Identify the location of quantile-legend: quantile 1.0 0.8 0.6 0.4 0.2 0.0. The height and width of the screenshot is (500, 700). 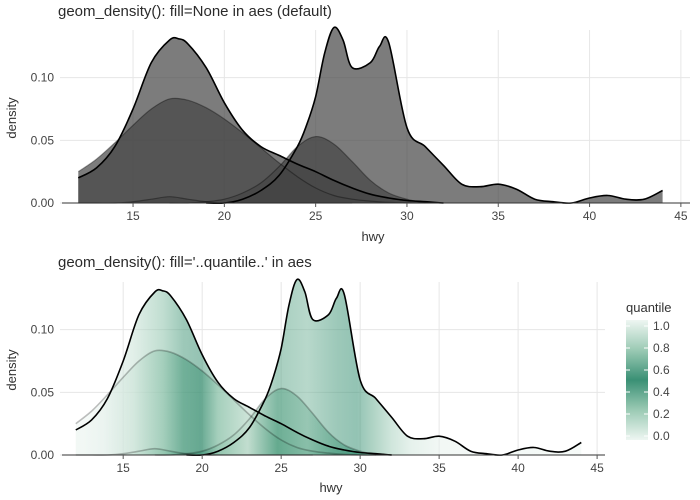
(649, 371).